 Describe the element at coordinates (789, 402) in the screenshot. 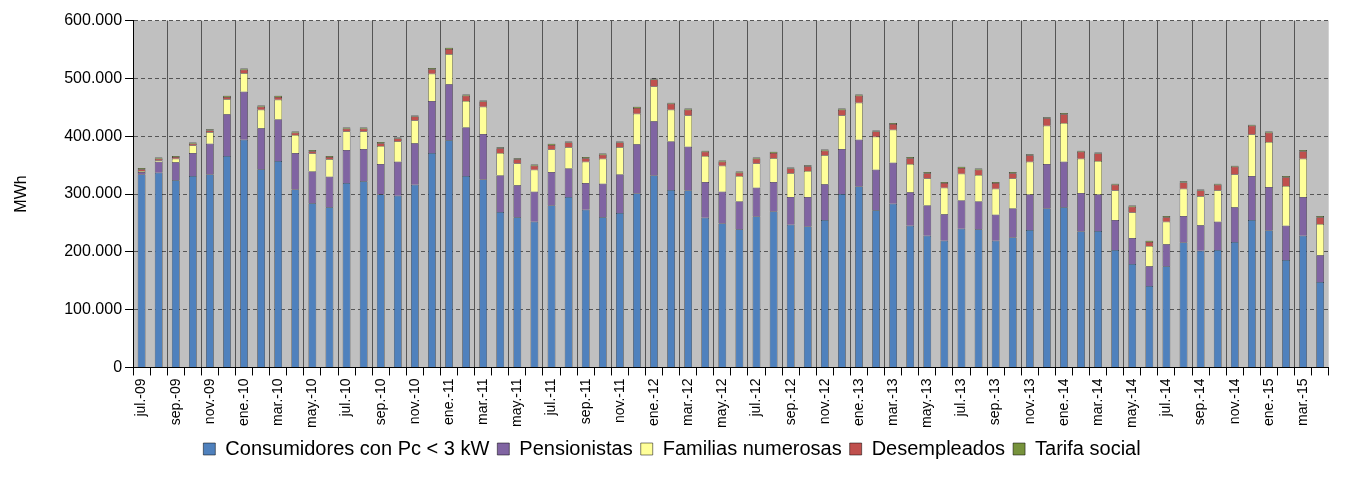

I see `x-tick-label: sep.-12` at that location.